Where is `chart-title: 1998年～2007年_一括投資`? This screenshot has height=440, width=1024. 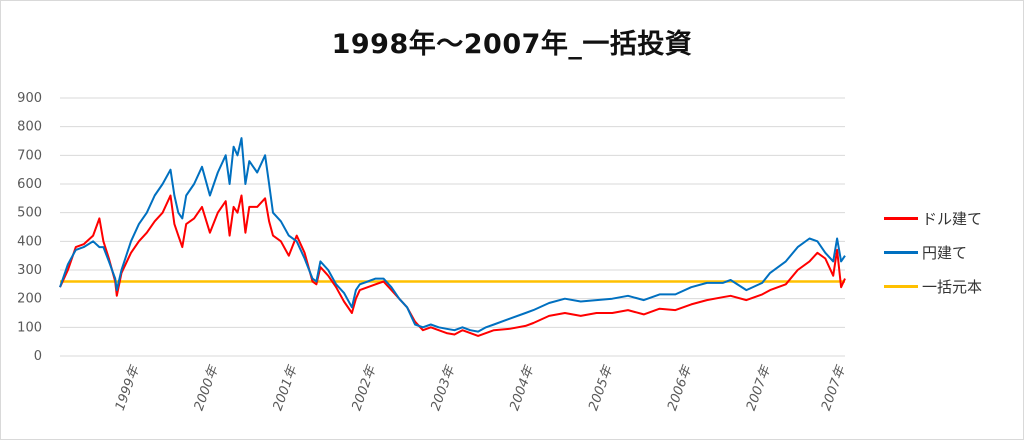
chart-title: 1998年～2007年_一括投資 is located at coordinates (512, 44).